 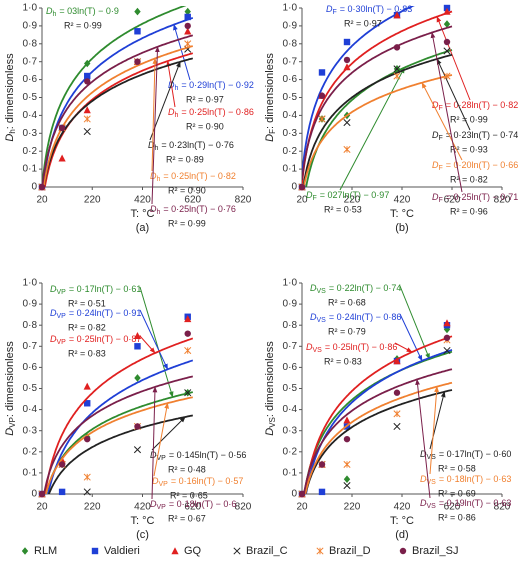 I want to click on equation-text: = 0·22ln(T) − 0·74, so click(x=365, y=288).